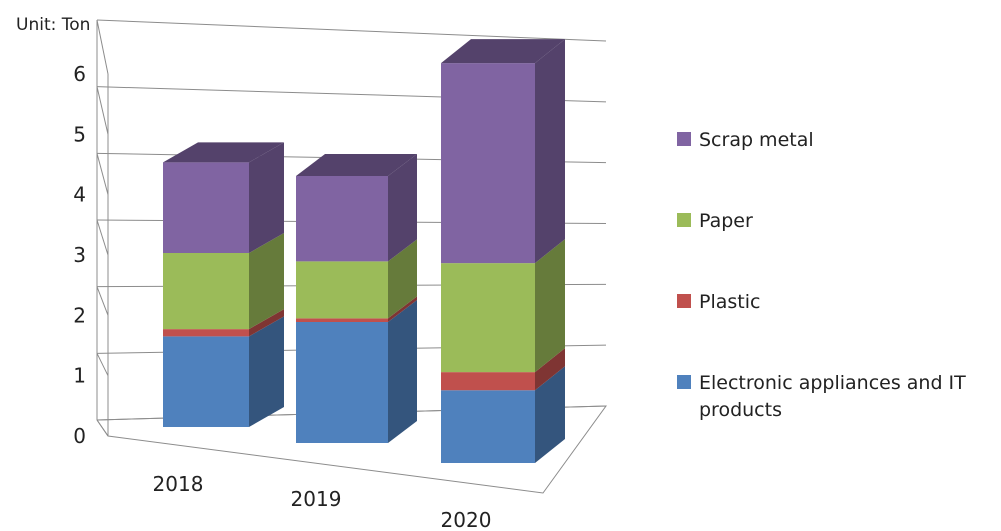 The height and width of the screenshot is (531, 1001). What do you see at coordinates (726, 221) in the screenshot?
I see `legend-label: Paper` at bounding box center [726, 221].